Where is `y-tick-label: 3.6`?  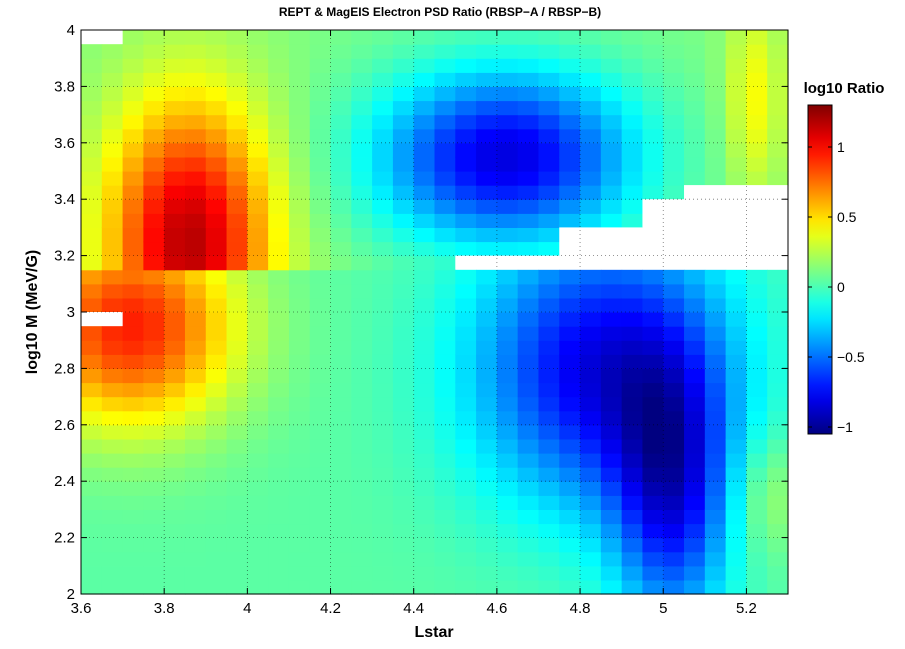
y-tick-label: 3.6 is located at coordinates (64, 143).